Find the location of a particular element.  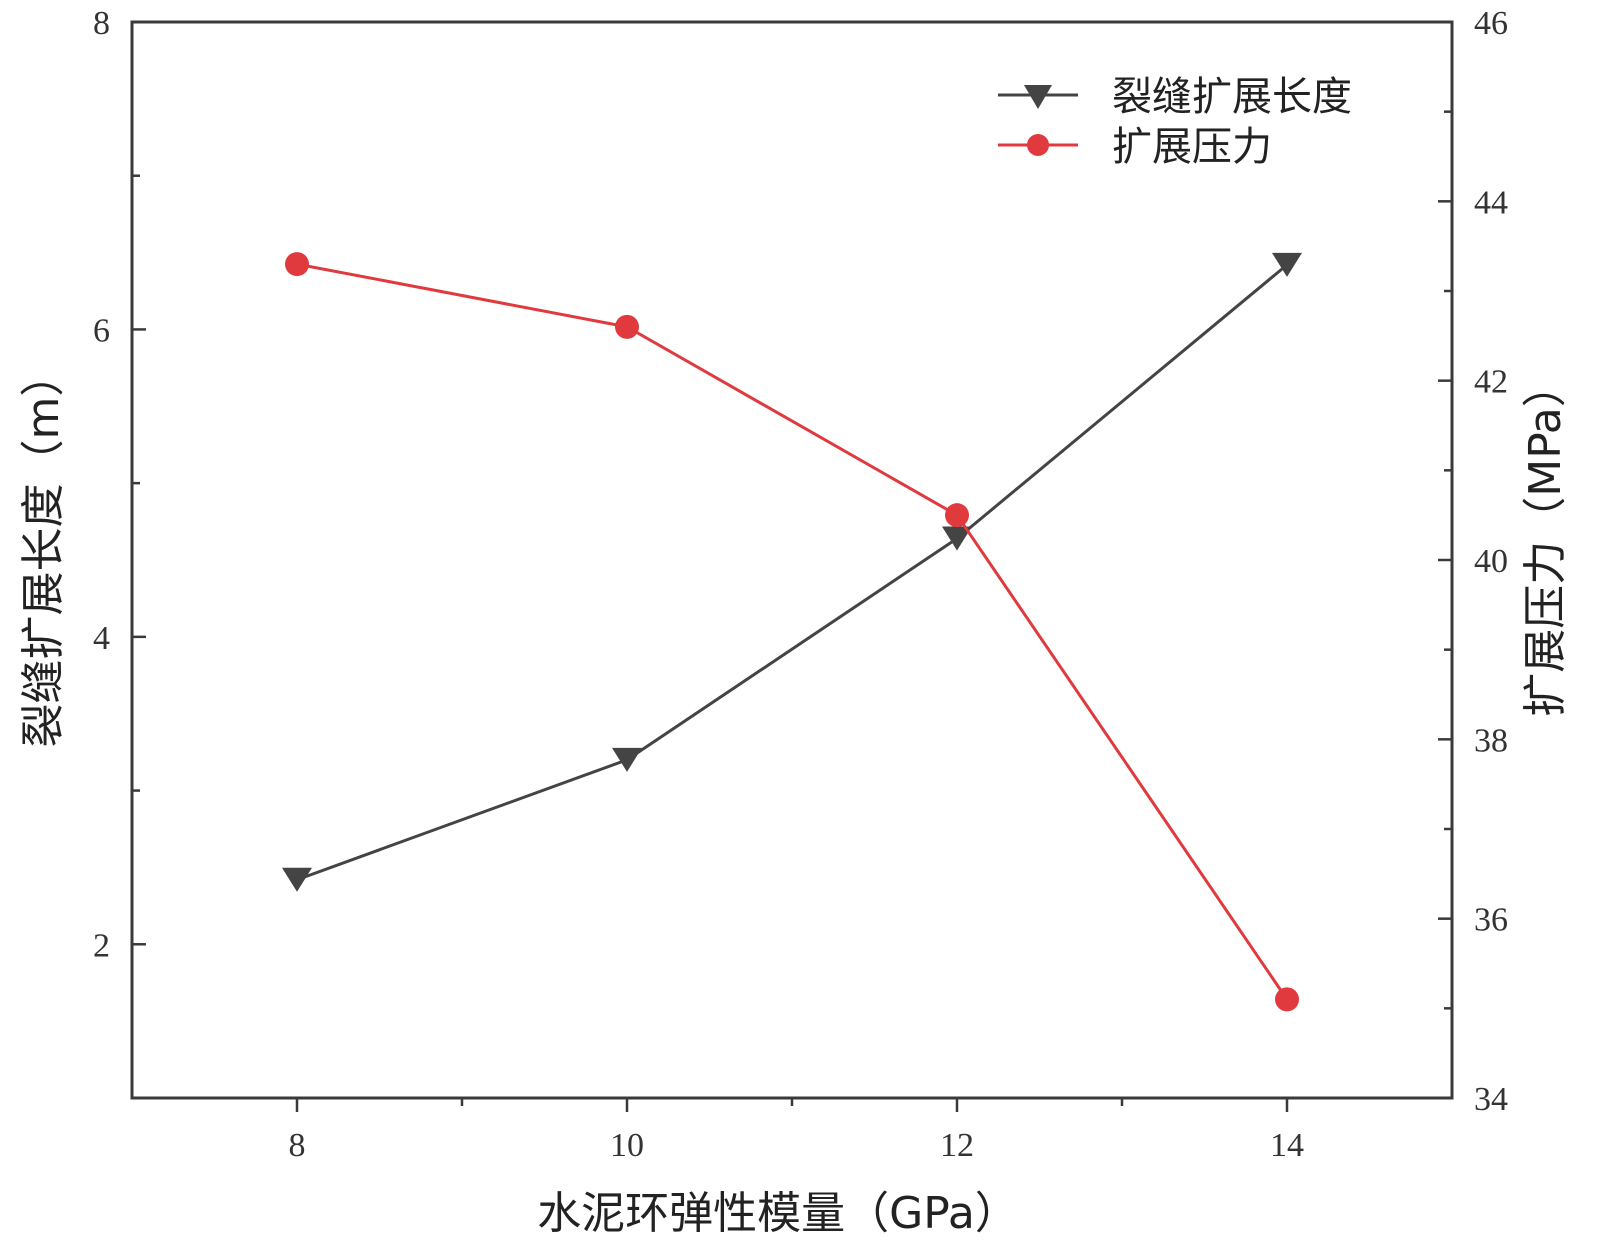

x-tick-label: 12 is located at coordinates (957, 1145).